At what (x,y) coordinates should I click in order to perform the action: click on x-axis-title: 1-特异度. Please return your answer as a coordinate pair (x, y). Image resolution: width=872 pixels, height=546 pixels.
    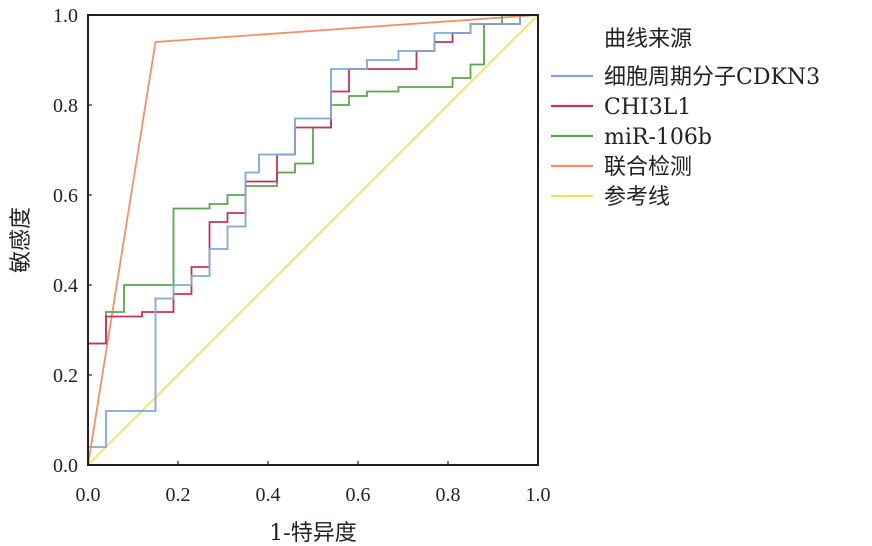
    Looking at the image, I should click on (312, 533).